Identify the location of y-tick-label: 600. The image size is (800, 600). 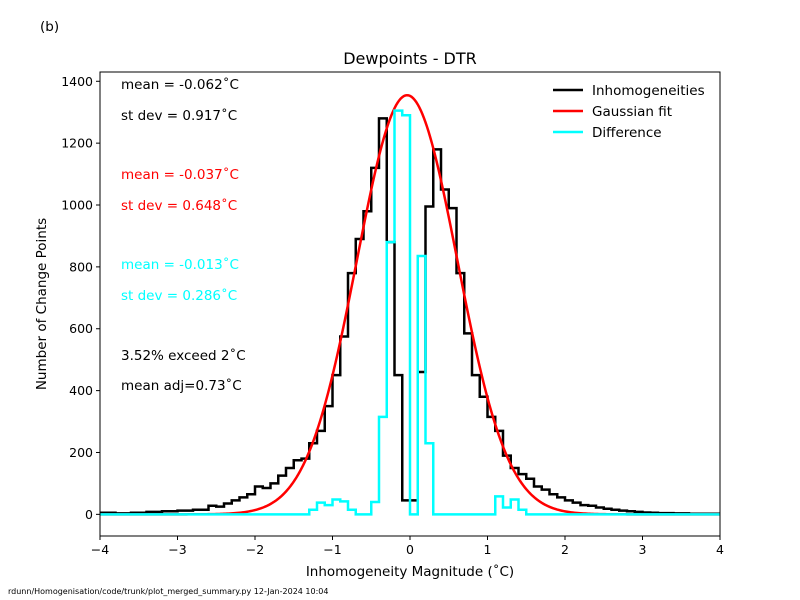
(81, 328).